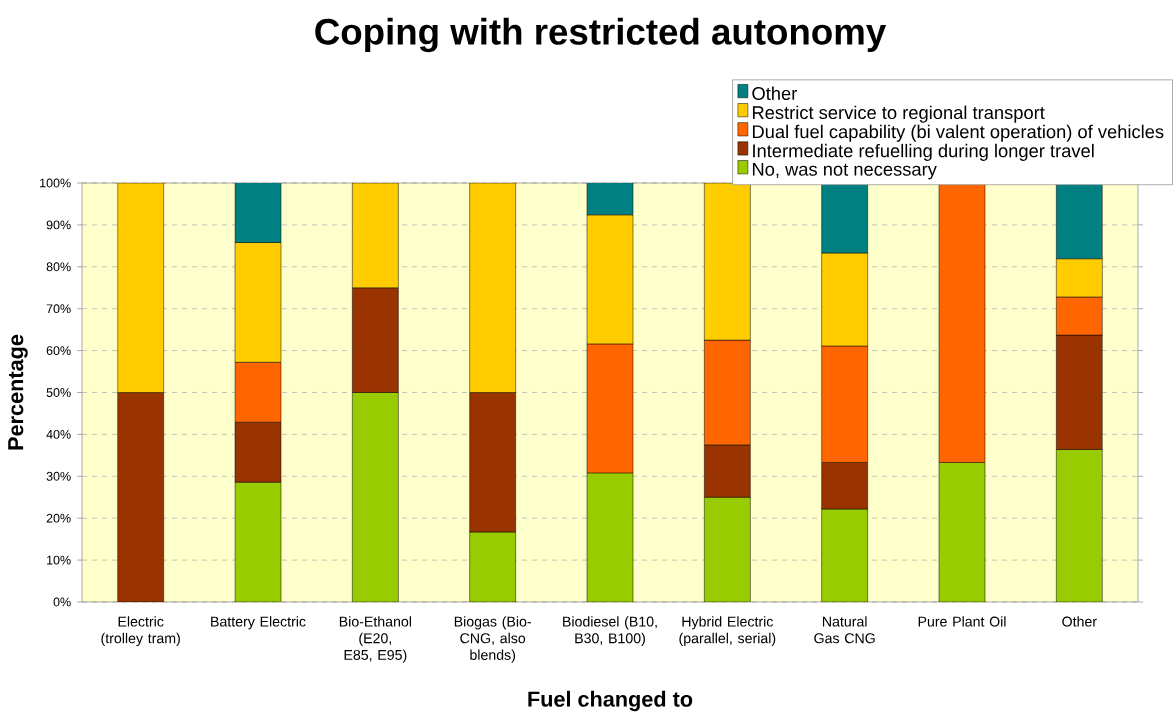 The image size is (1173, 713). I want to click on y-tick-label: 40%, so click(58, 434).